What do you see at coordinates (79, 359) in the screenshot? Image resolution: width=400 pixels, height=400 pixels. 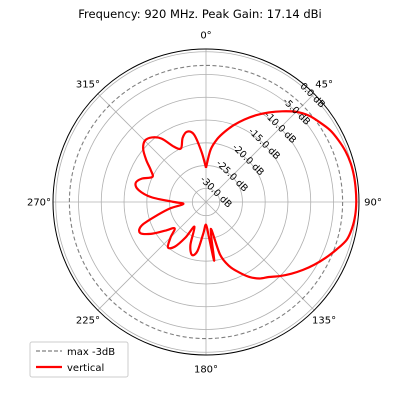 I see `legend: max -3dB vertical` at bounding box center [79, 359].